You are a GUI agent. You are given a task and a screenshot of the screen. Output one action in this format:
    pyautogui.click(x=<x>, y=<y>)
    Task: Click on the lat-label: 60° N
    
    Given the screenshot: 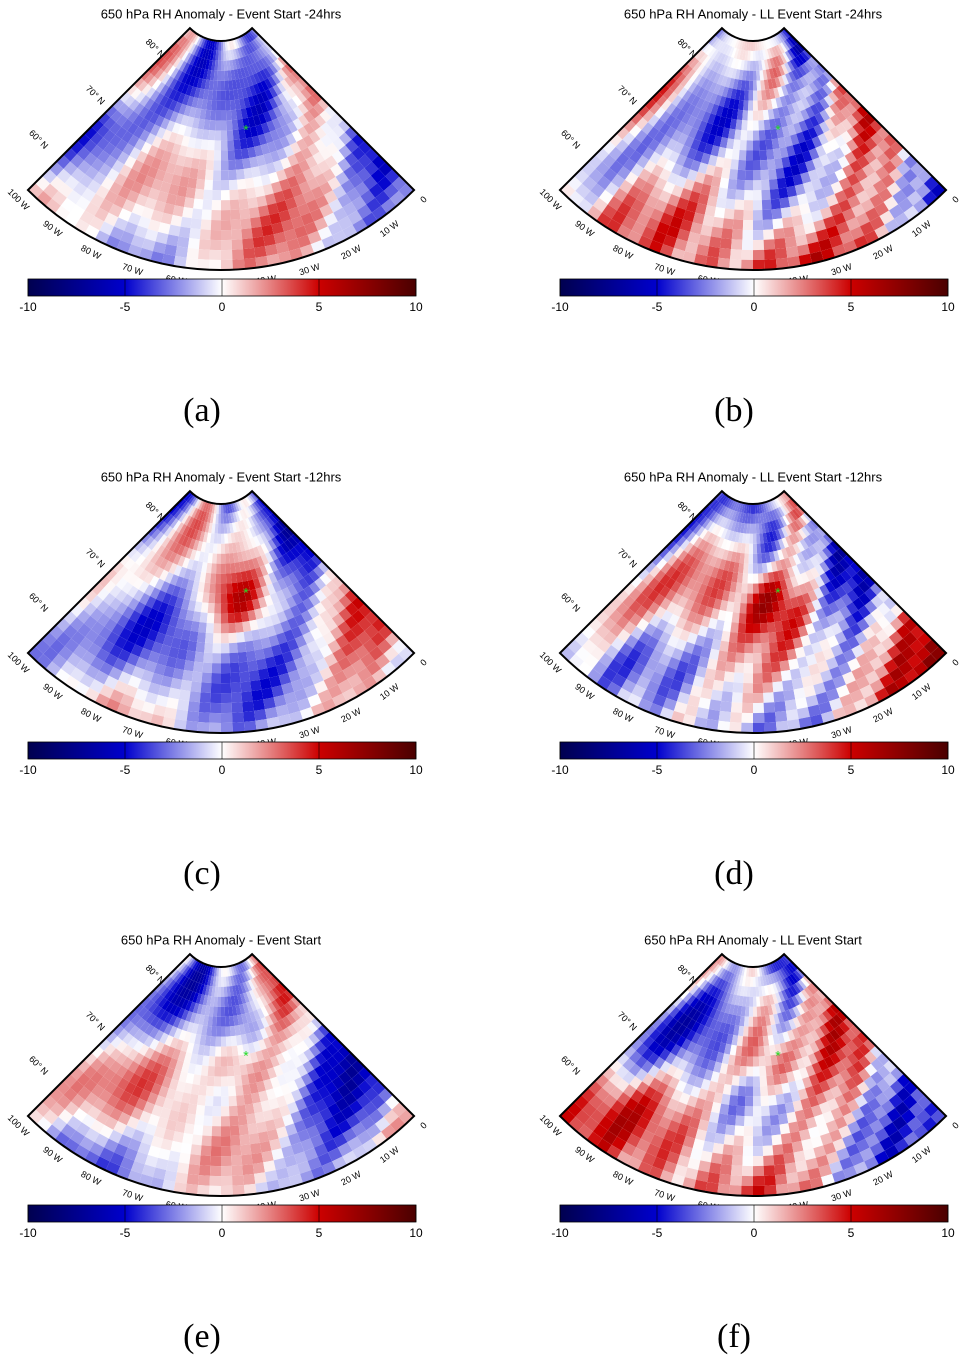 What is the action you would take?
    pyautogui.click(x=38, y=1065)
    